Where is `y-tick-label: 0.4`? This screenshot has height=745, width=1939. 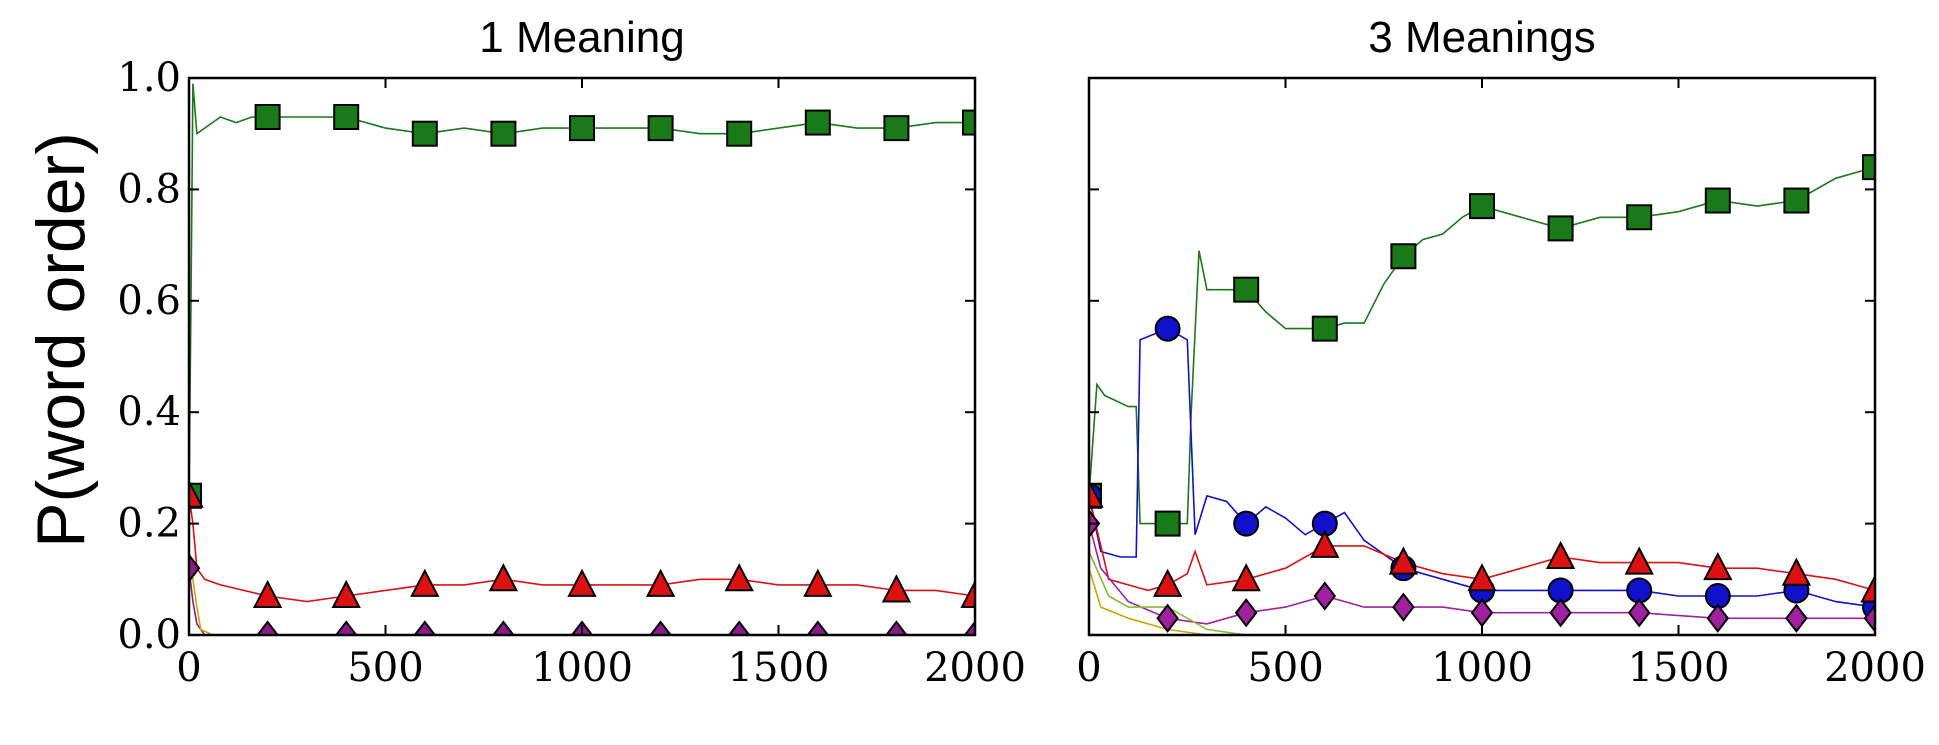
y-tick-label: 0.4 is located at coordinates (149, 412).